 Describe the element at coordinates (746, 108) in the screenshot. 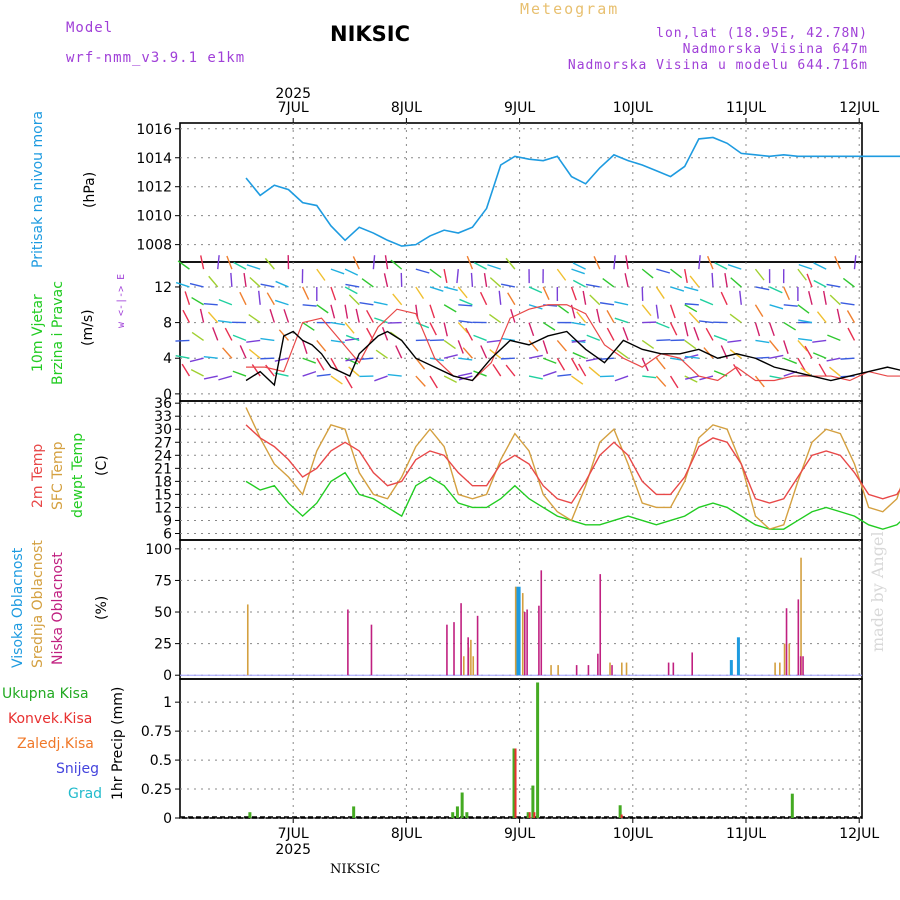

I see `x-tick-label-top: 11JUL` at that location.